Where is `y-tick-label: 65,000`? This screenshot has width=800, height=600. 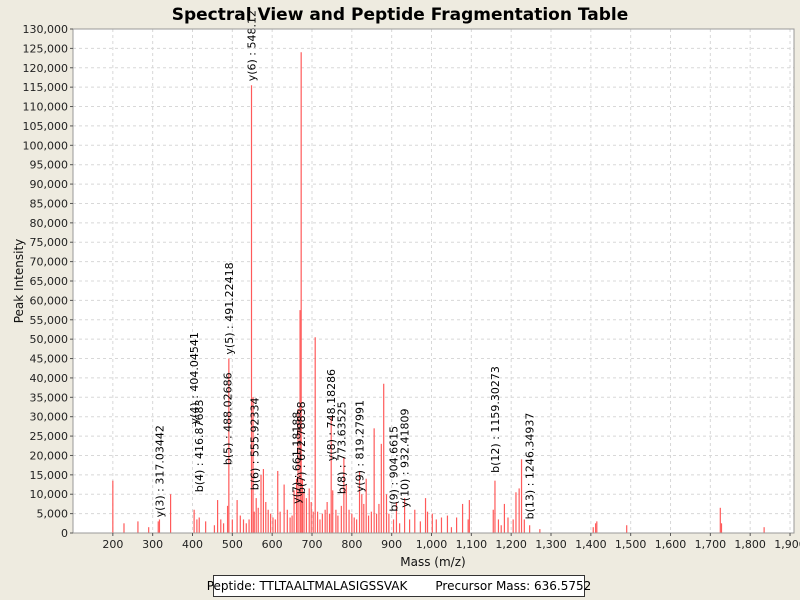 y-tick-label: 65,000 is located at coordinates (49, 281).